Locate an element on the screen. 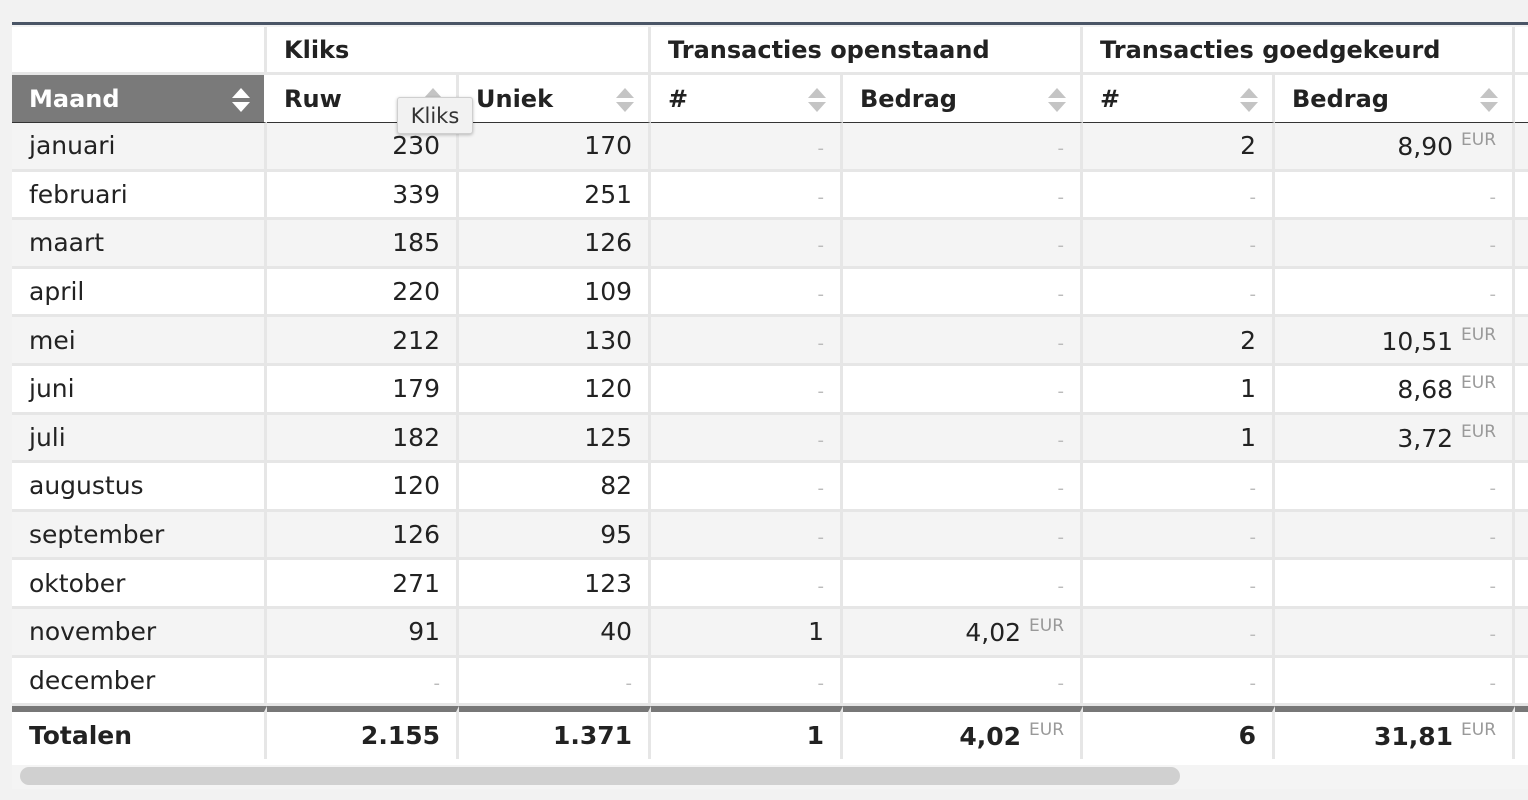 This screenshot has width=1528, height=800. totals-row: Totalen 2.155 1.371 1 4,02 EUR 6 31,81 EUR is located at coordinates (770, 733).